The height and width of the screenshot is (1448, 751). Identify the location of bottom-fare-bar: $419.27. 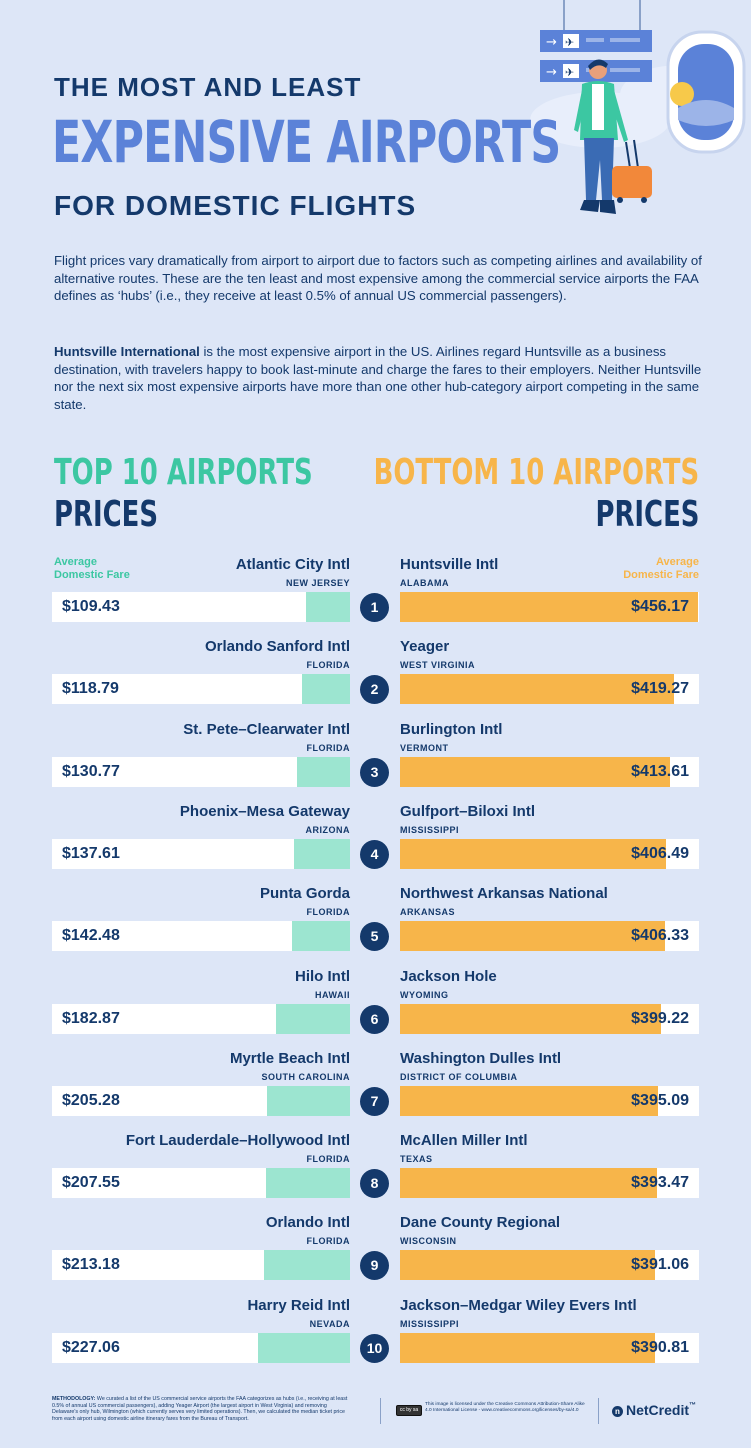
(549, 689).